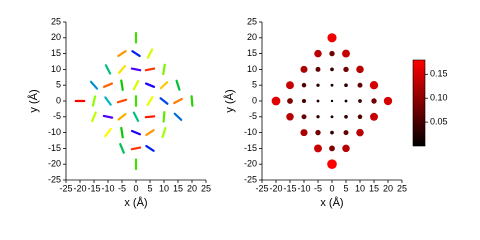  I want to click on x-tick-label: 25, so click(402, 188).